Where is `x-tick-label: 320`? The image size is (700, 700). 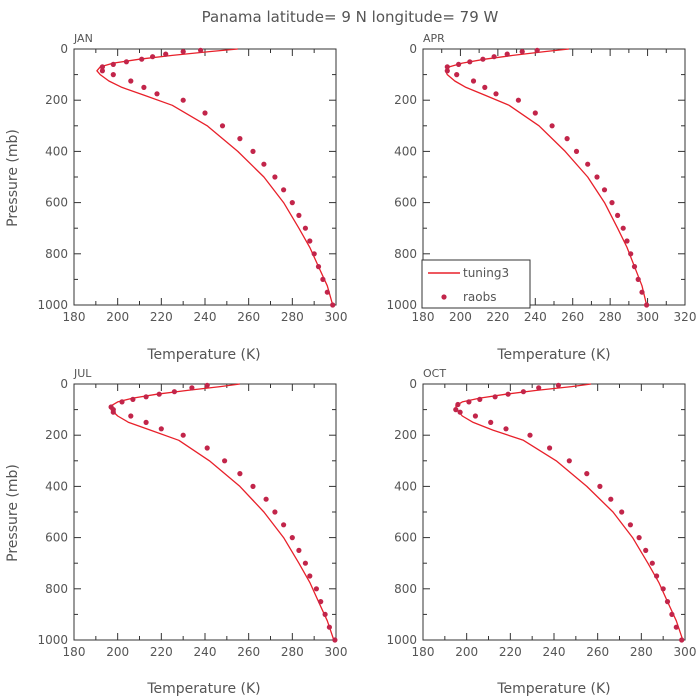
x-tick-label: 320 is located at coordinates (685, 317).